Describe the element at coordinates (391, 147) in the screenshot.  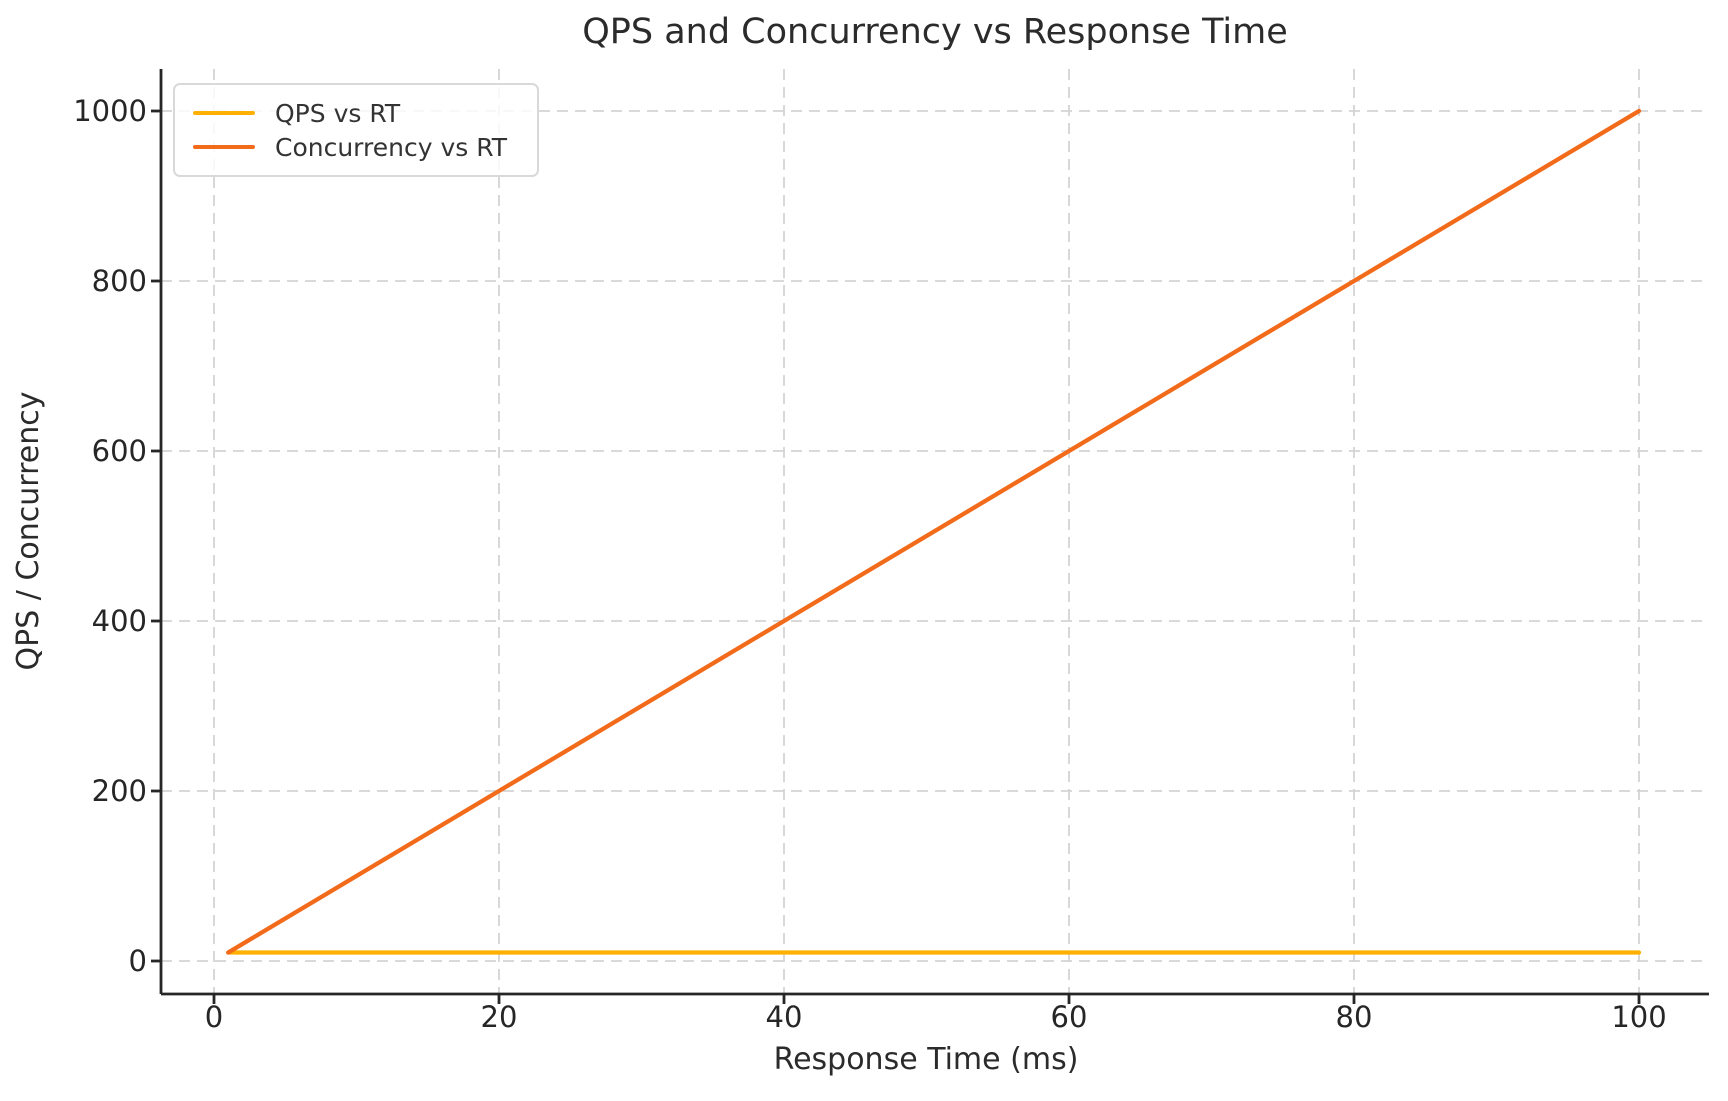
I see `legend-label-concurrency: Concurrency vs RT` at that location.